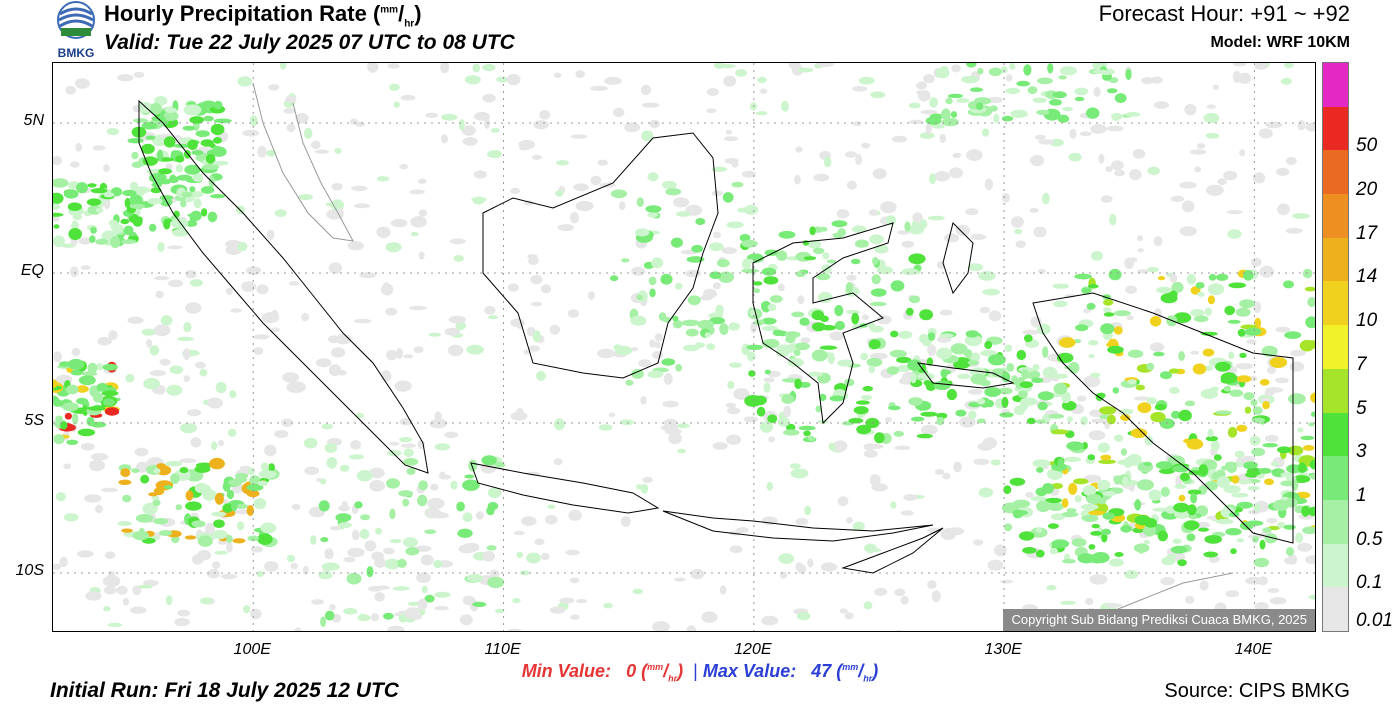 This screenshot has height=709, width=1400. Describe the element at coordinates (252, 649) in the screenshot. I see `longitude-label: 100E` at that location.